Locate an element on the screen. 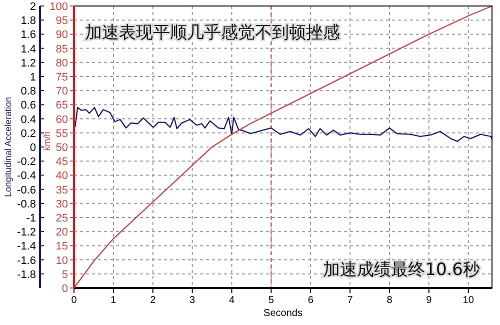 The width and height of the screenshot is (500, 325). y2-tick-label: 10 is located at coordinates (62, 260).